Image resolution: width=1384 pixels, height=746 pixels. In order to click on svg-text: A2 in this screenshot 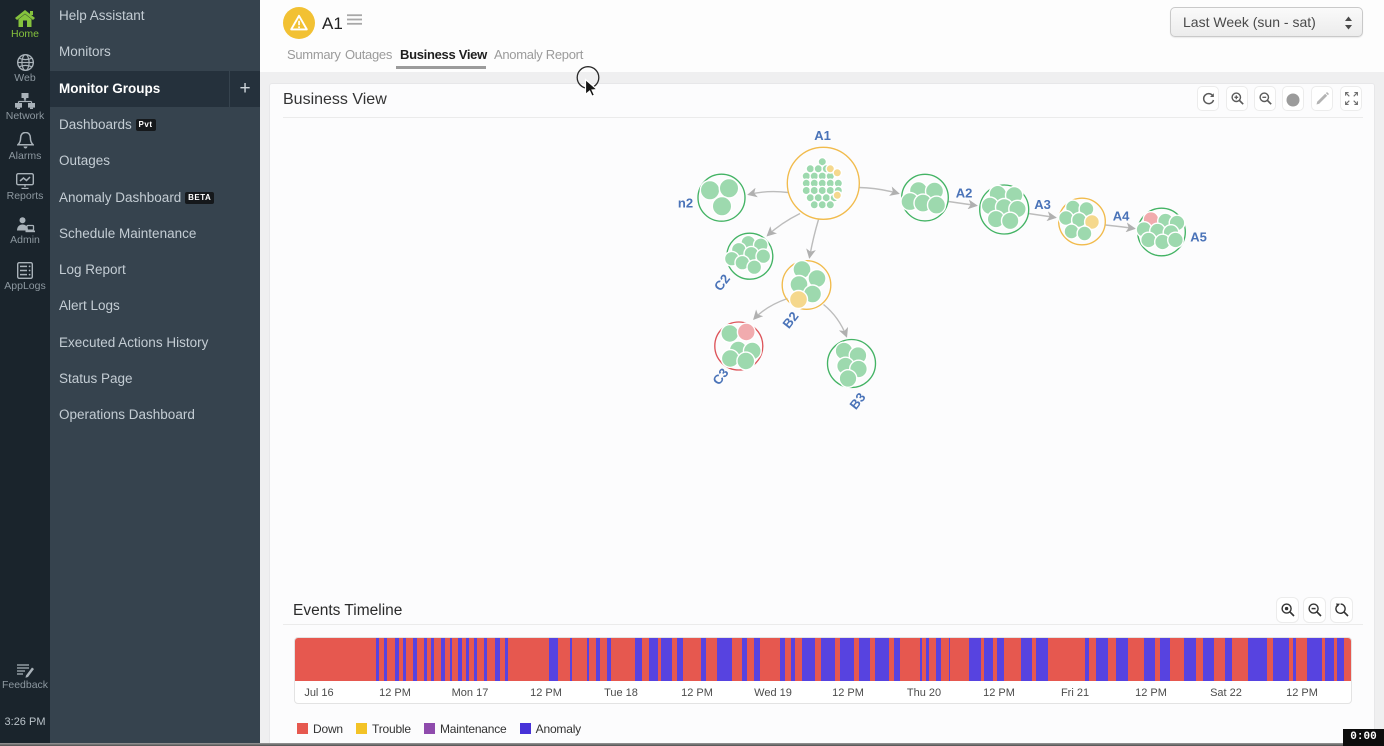, I will do `click(964, 193)`.